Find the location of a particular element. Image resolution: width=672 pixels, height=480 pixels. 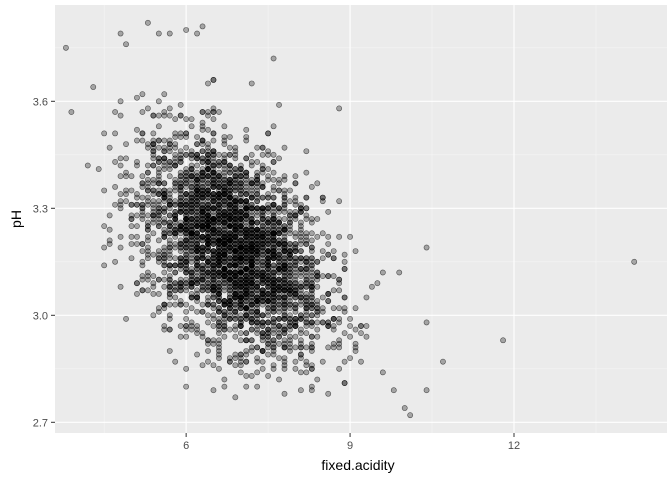

y-axis: 2.7 3.0 3.3 3.6 is located at coordinates (44, 262).